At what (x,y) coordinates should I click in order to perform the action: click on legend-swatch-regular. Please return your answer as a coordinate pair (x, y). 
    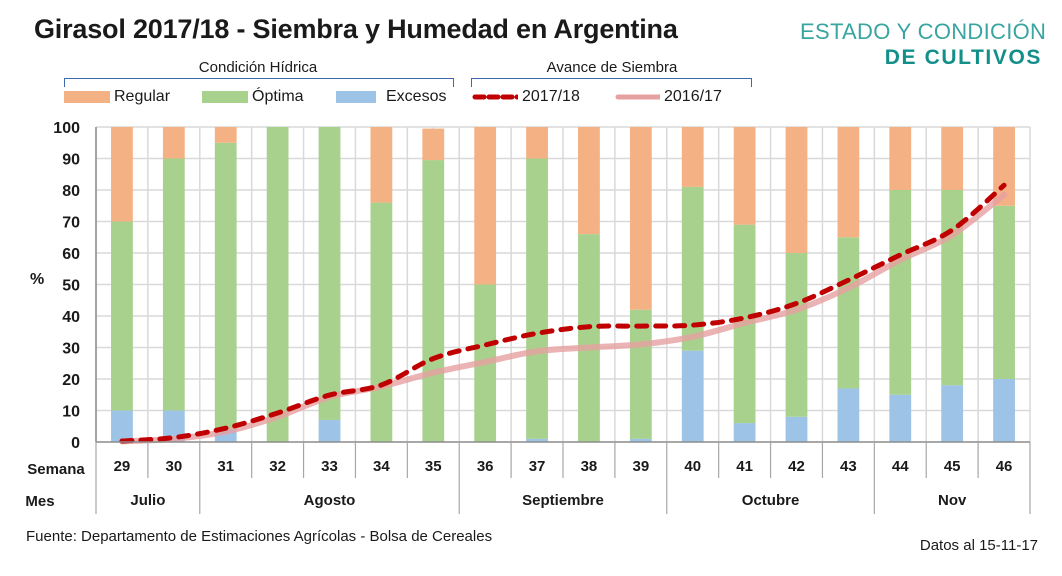
    Looking at the image, I should click on (87, 97).